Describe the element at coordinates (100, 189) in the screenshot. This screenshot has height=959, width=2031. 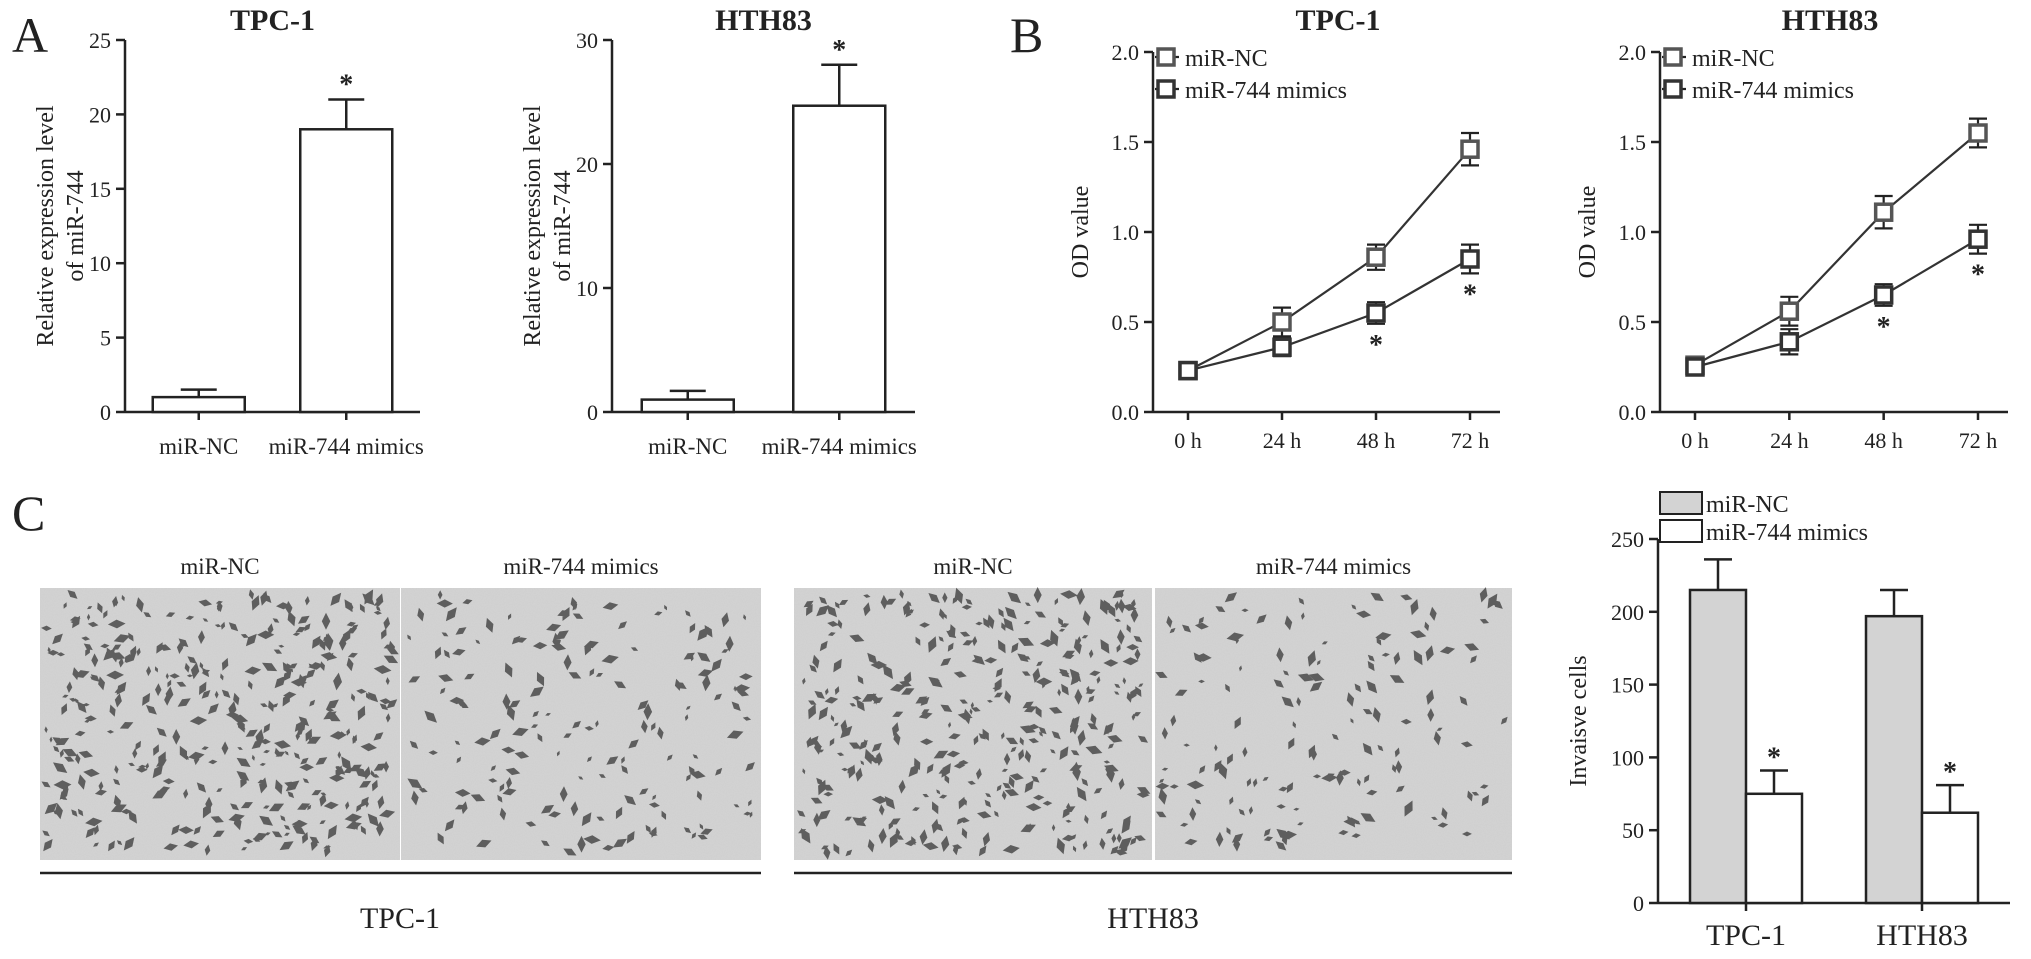
I see `y-tick-label: 15` at that location.